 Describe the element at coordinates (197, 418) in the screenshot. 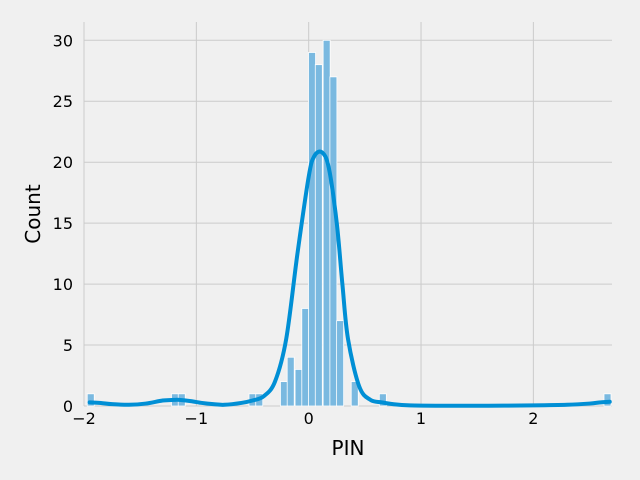

I see `x-tick-label: −1` at that location.